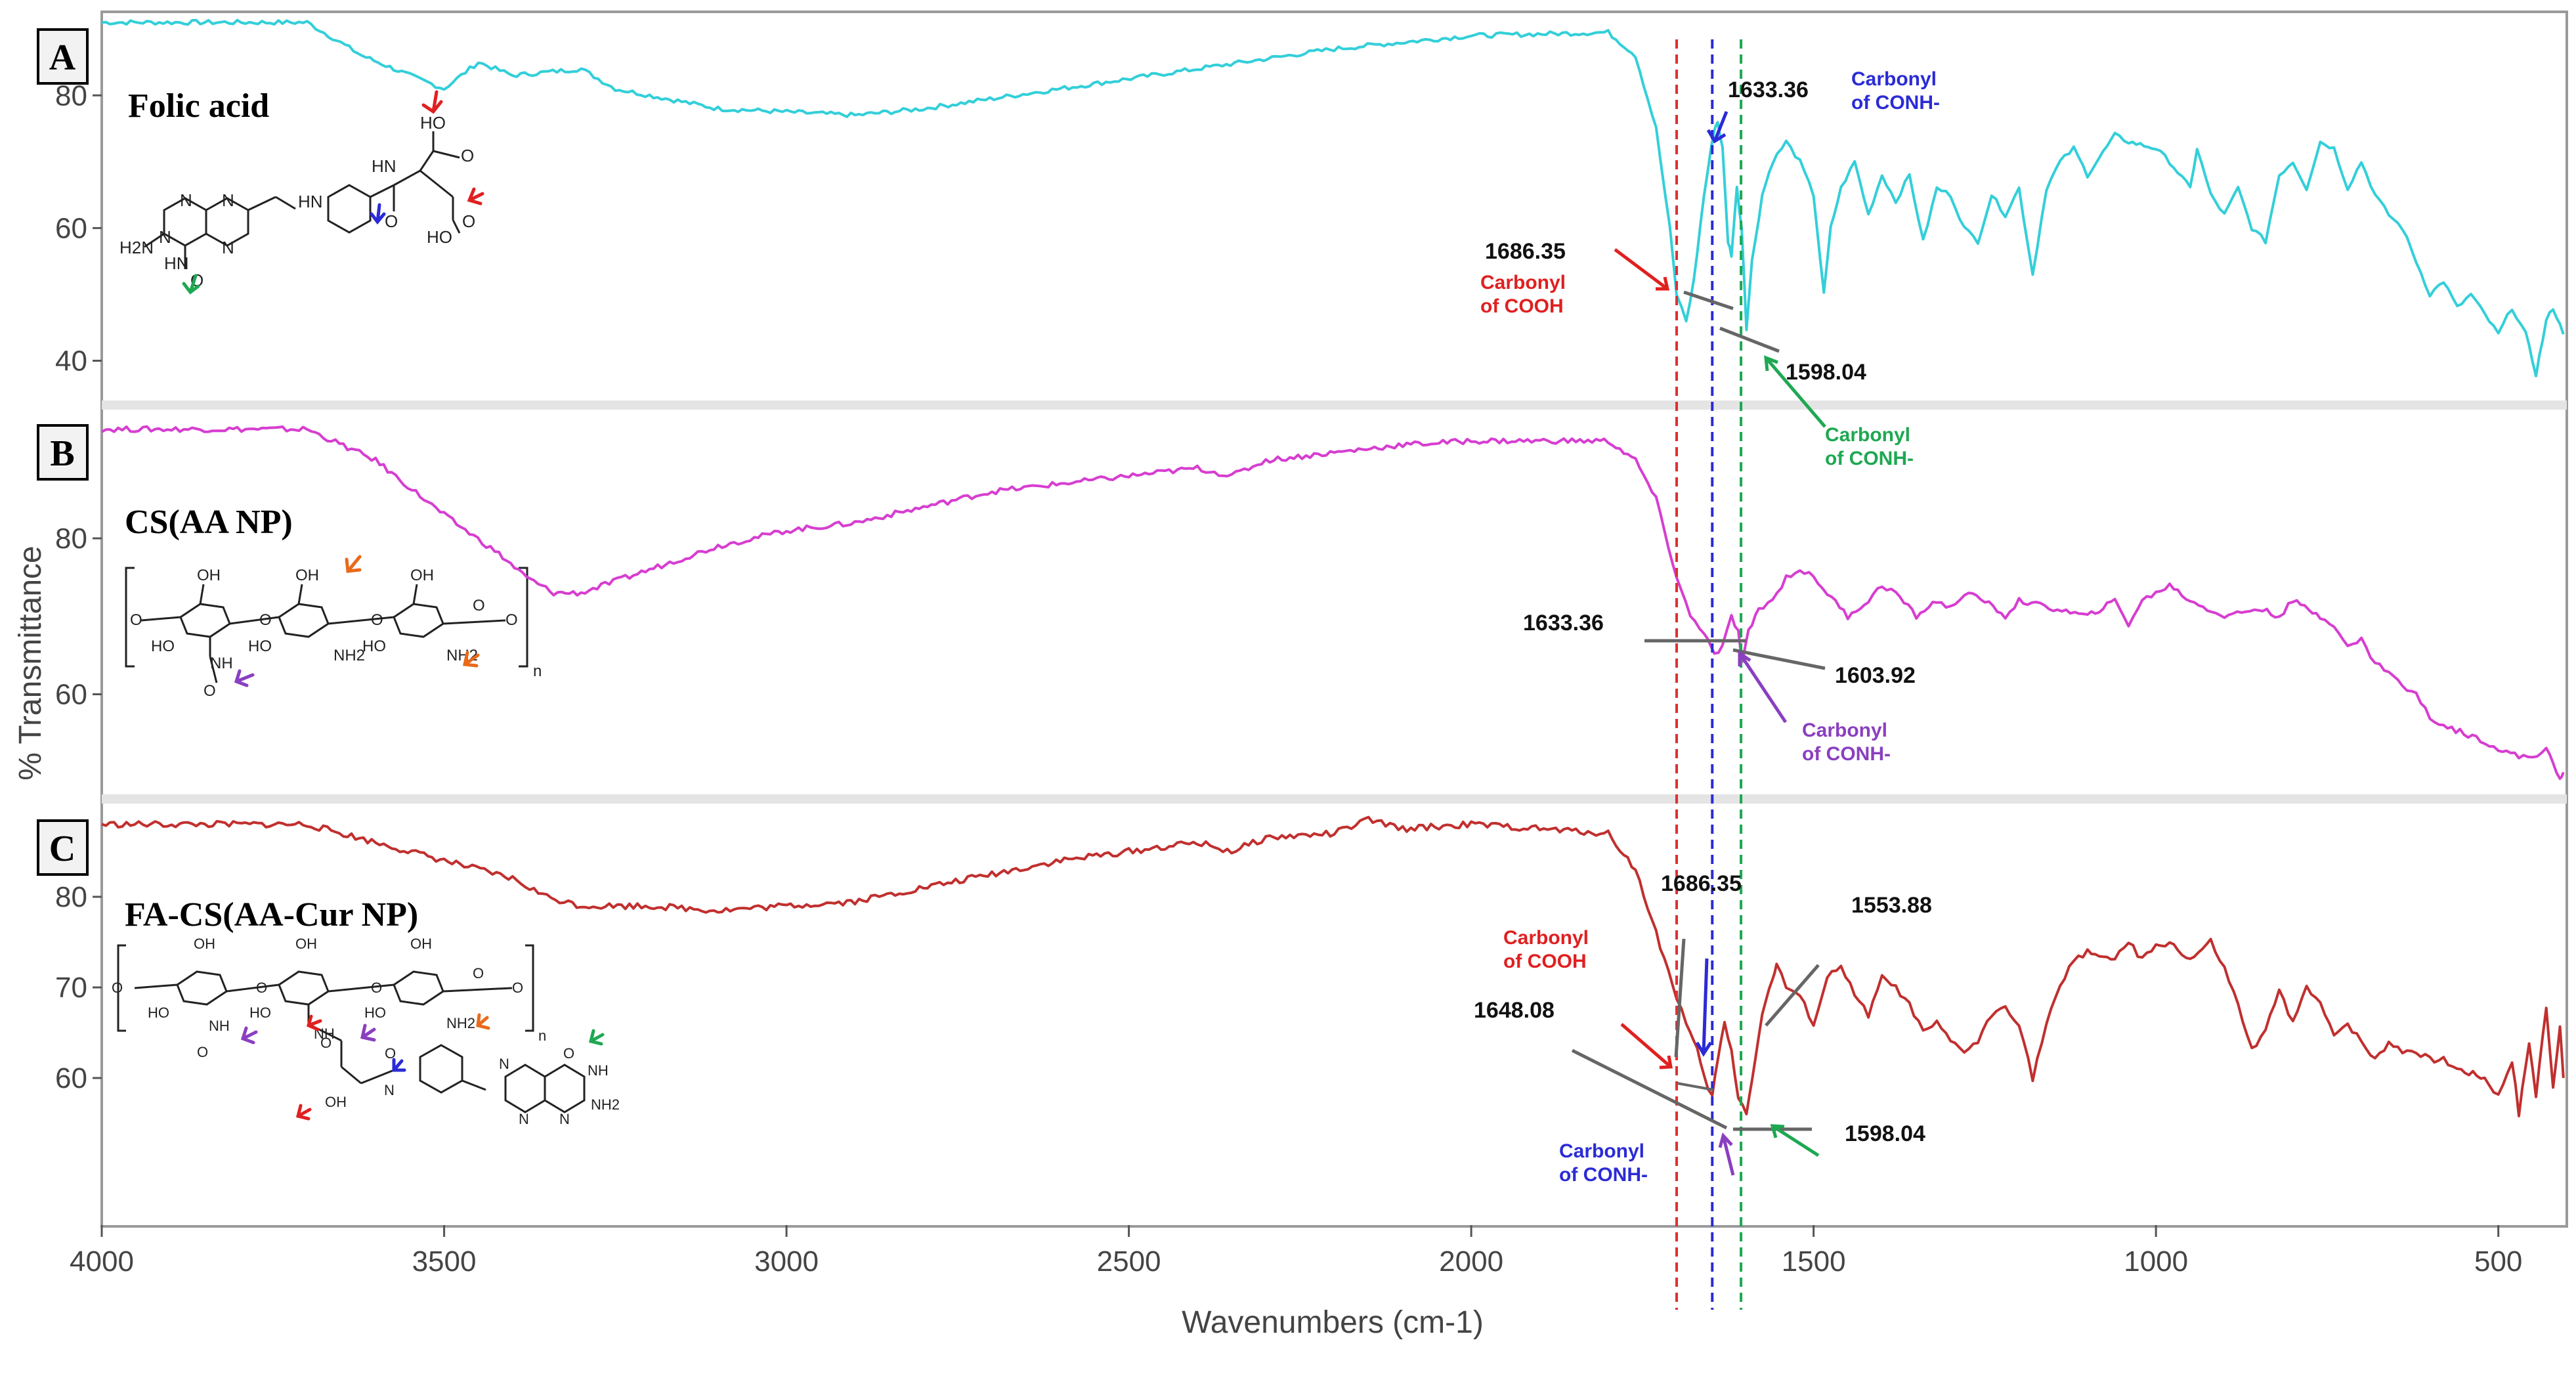 Image resolution: width=2576 pixels, height=1380 pixels. I want to click on sample-name-a: Folic acid, so click(198, 106).